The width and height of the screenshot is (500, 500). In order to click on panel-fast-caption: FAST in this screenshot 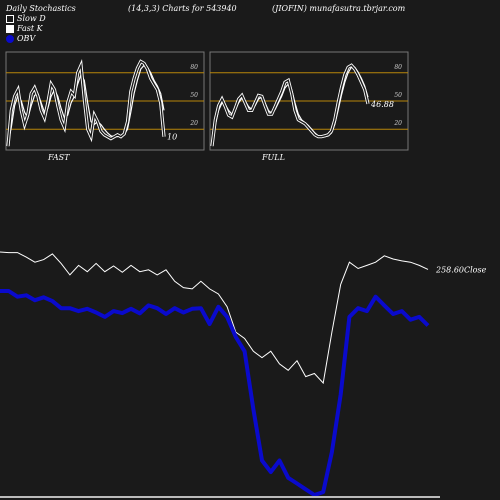, I will do `click(59, 157)`.